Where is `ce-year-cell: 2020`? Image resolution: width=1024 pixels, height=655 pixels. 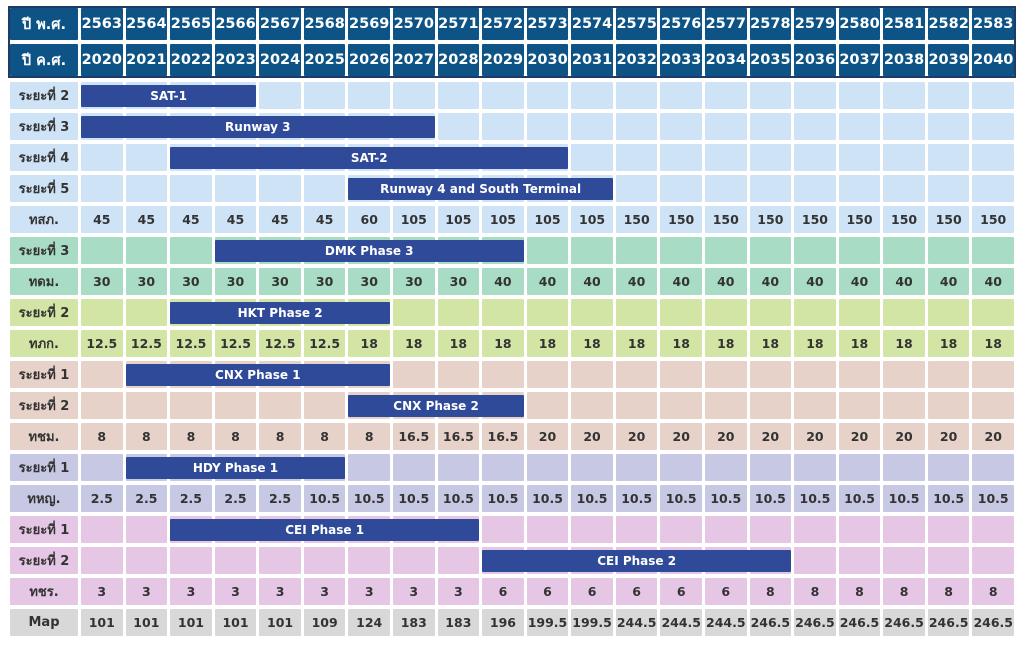
ce-year-cell: 2020 is located at coordinates (102, 60).